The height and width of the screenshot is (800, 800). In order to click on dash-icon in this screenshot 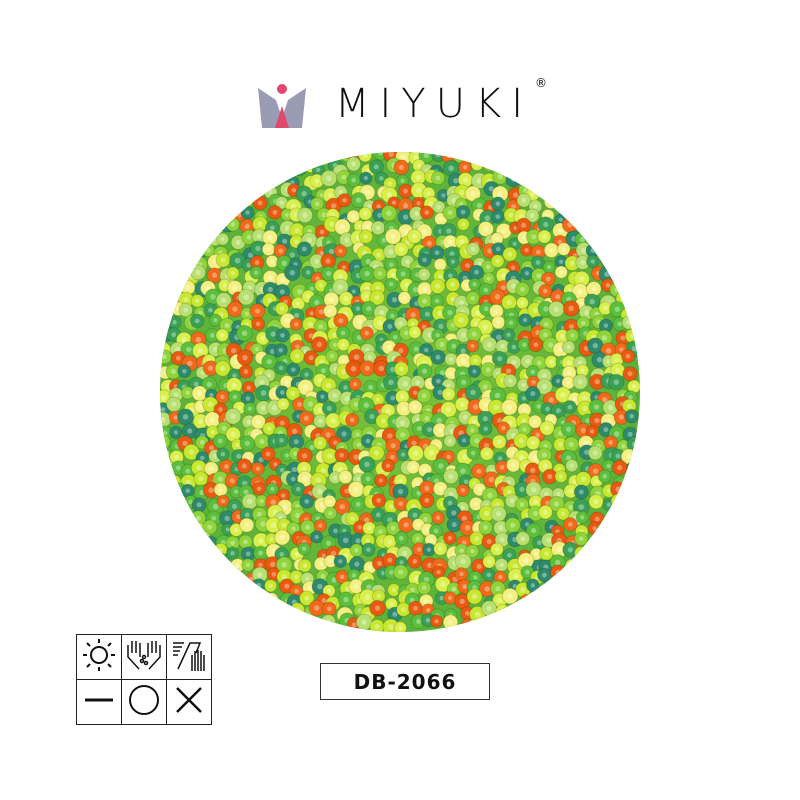, I will do `click(99, 702)`.